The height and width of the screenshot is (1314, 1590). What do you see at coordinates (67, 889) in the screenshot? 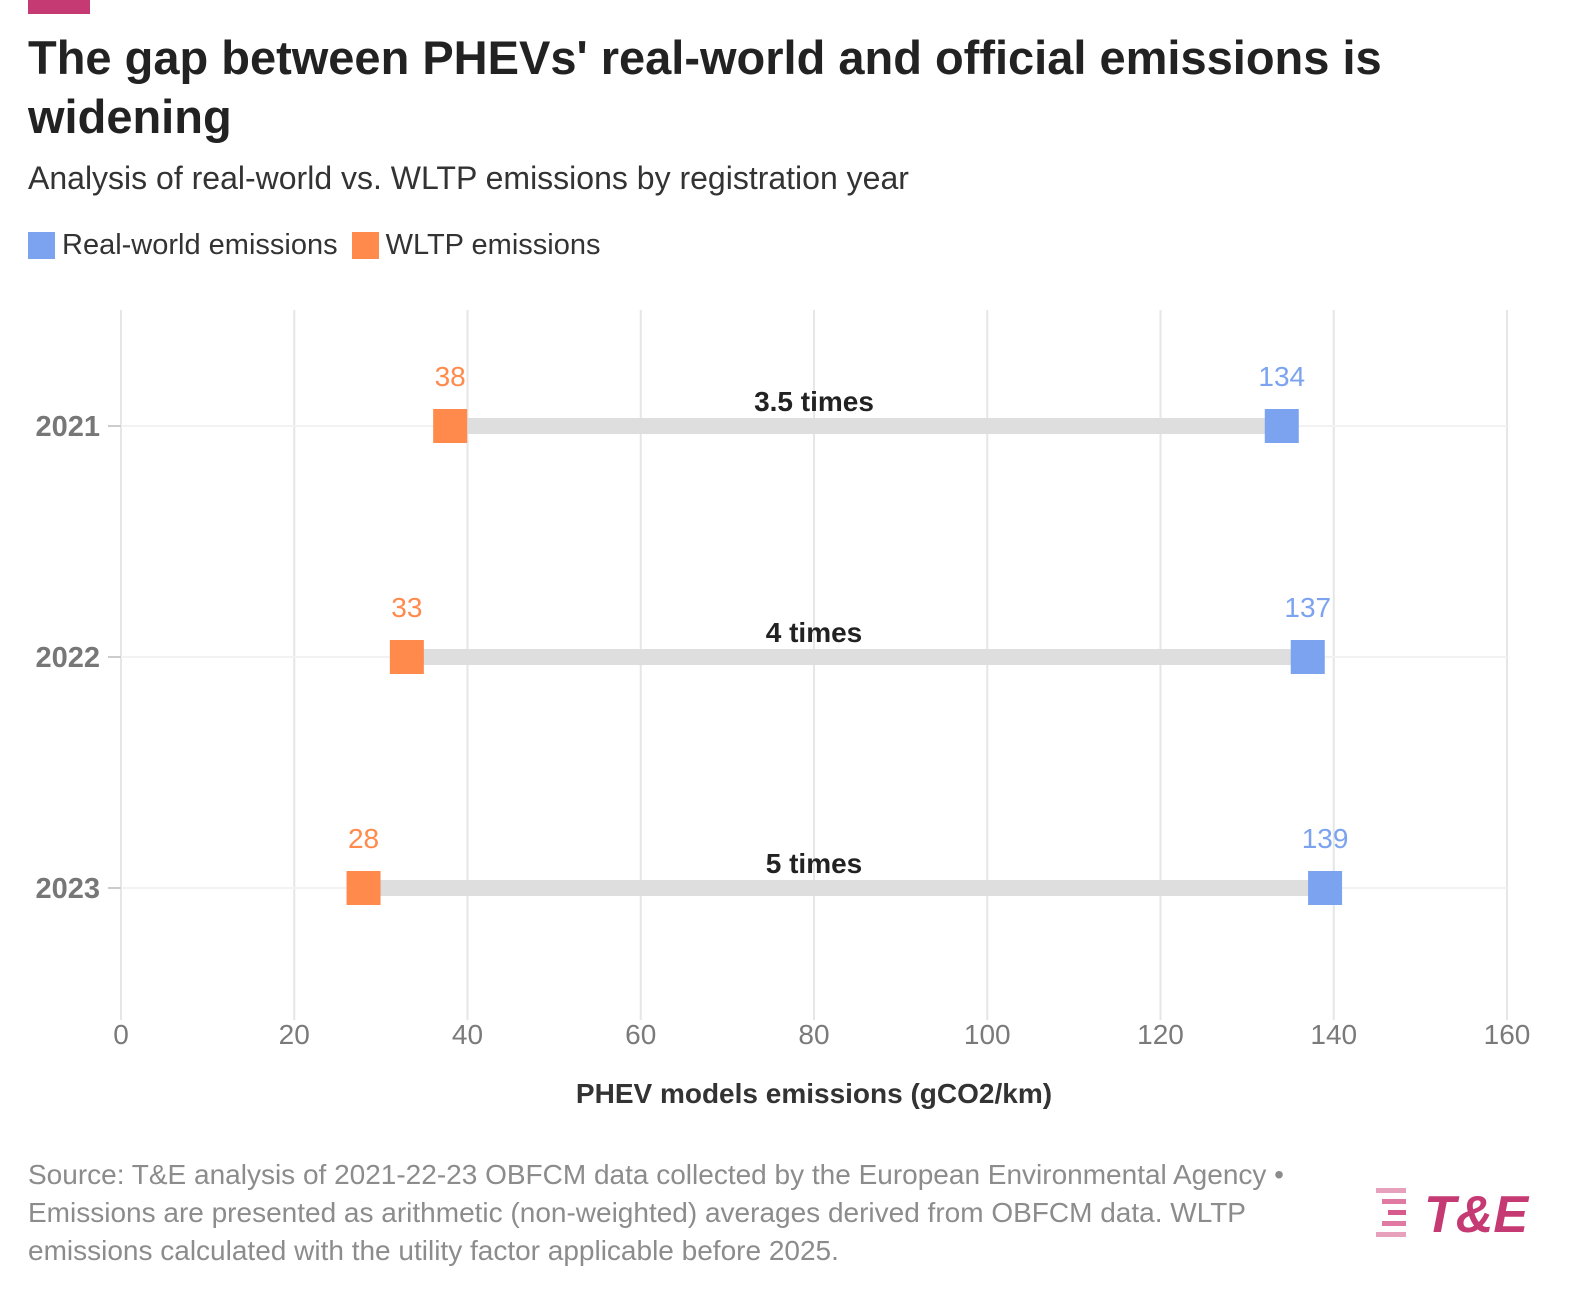
I see `y-axis-label: 2023` at bounding box center [67, 889].